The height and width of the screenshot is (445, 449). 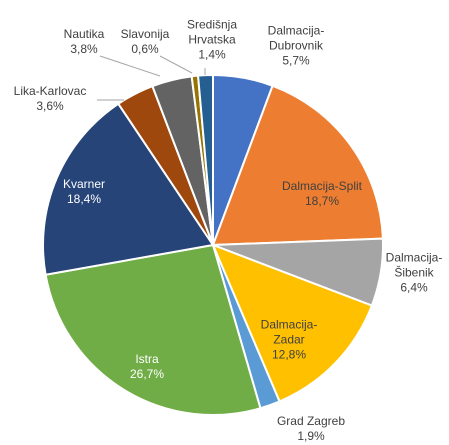 What do you see at coordinates (84, 199) in the screenshot?
I see `value-label: 18,4%` at bounding box center [84, 199].